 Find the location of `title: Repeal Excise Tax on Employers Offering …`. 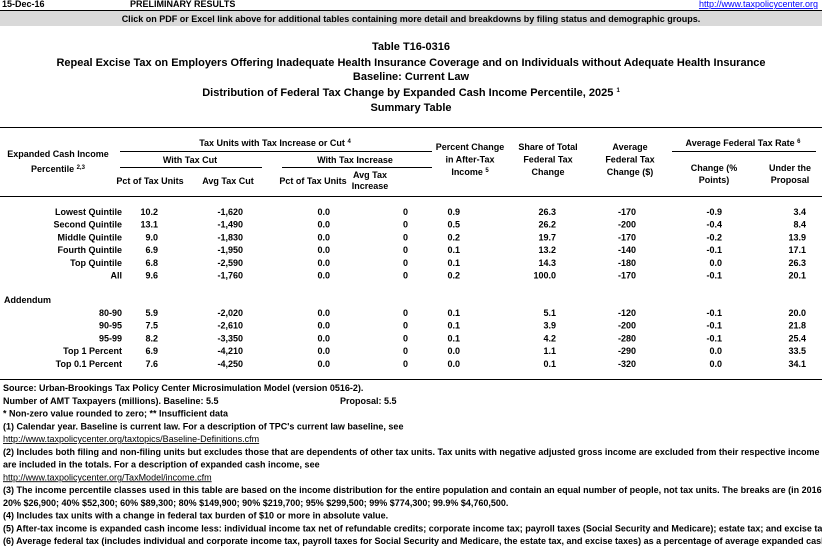

title: Repeal Excise Tax on Employers Offering … is located at coordinates (410, 63).